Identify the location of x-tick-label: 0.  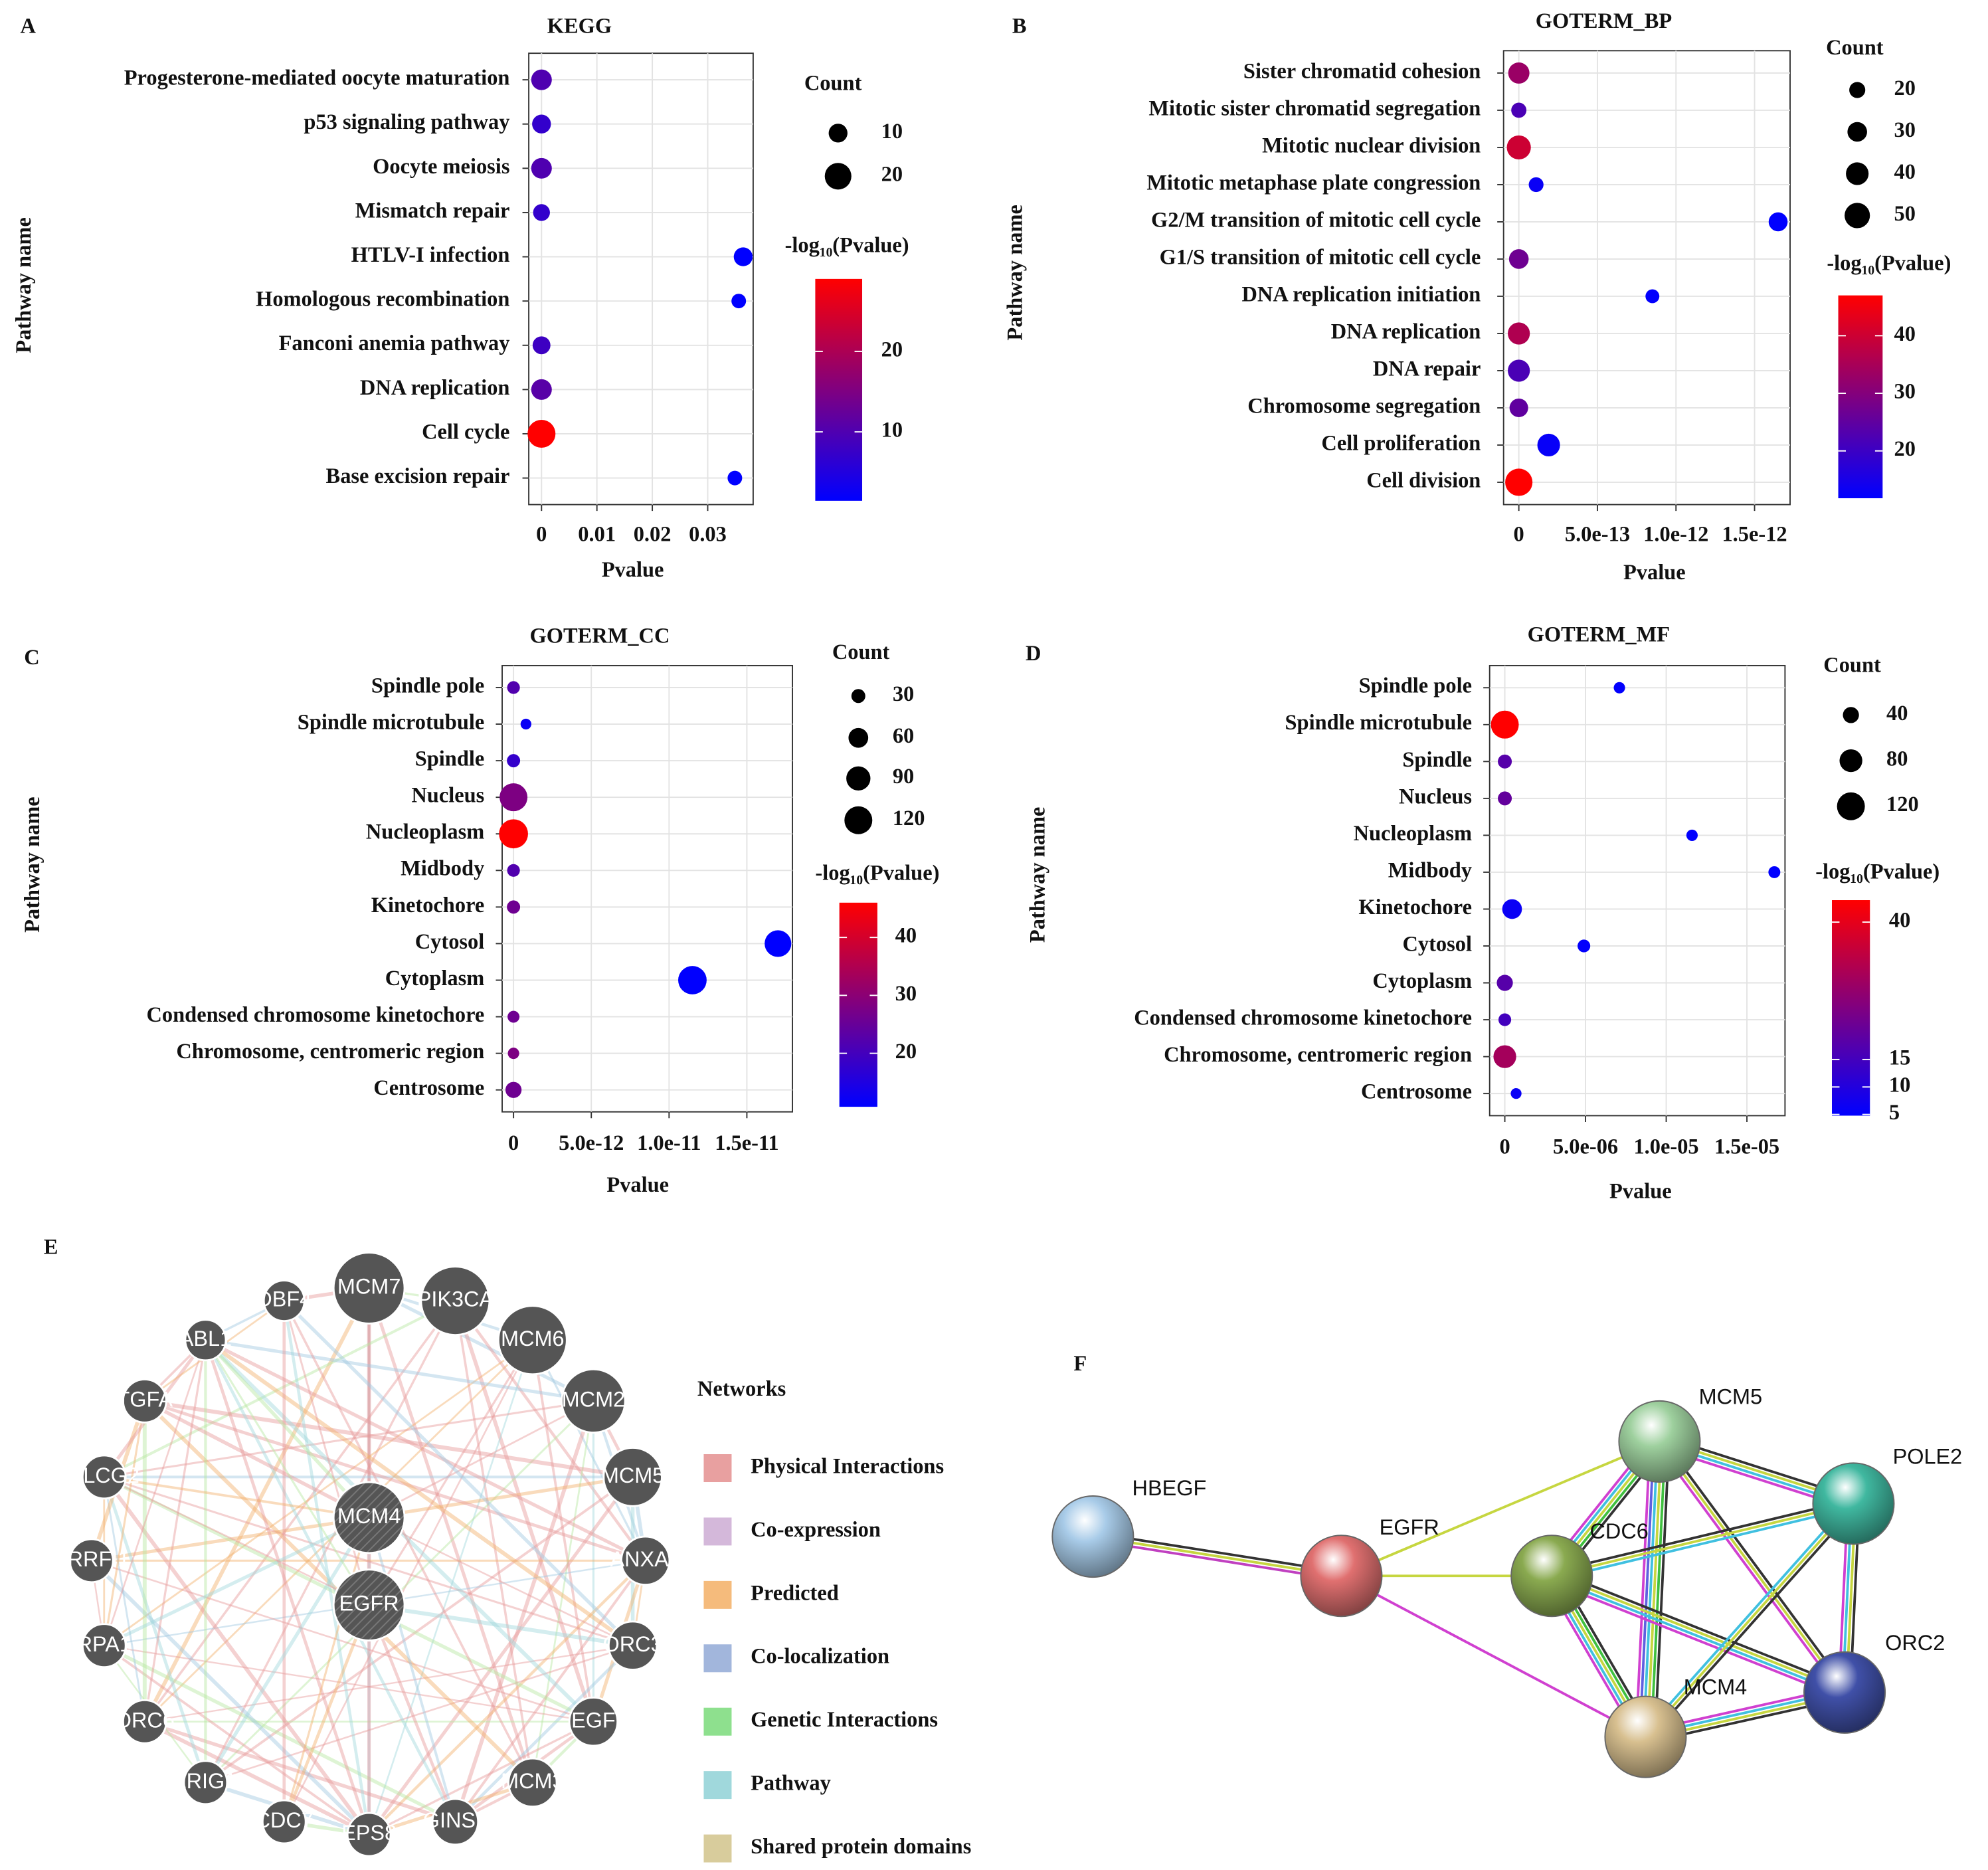
(541, 535).